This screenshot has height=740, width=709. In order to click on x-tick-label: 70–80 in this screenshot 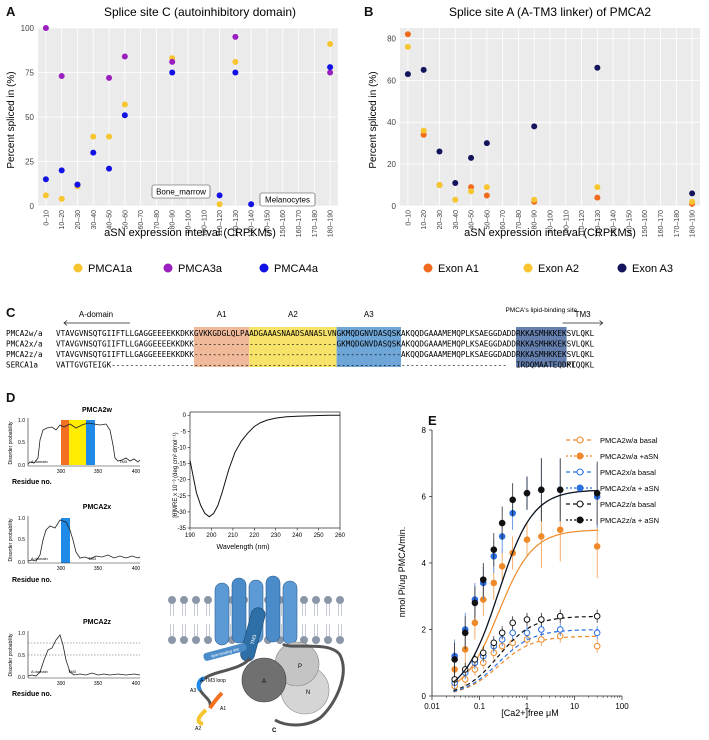, I will do `click(519, 220)`.